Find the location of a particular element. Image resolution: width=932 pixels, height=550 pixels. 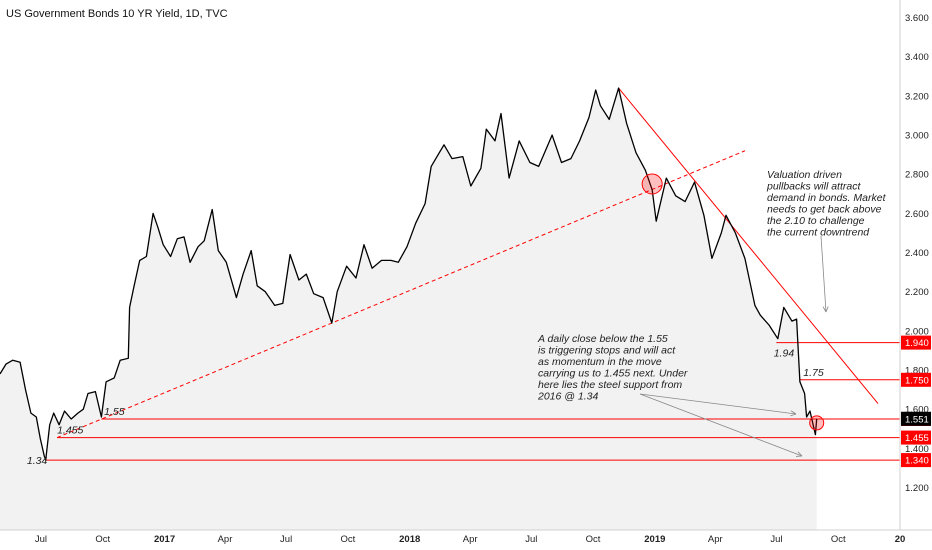

price-tag-1.455-bg is located at coordinates (916, 437).